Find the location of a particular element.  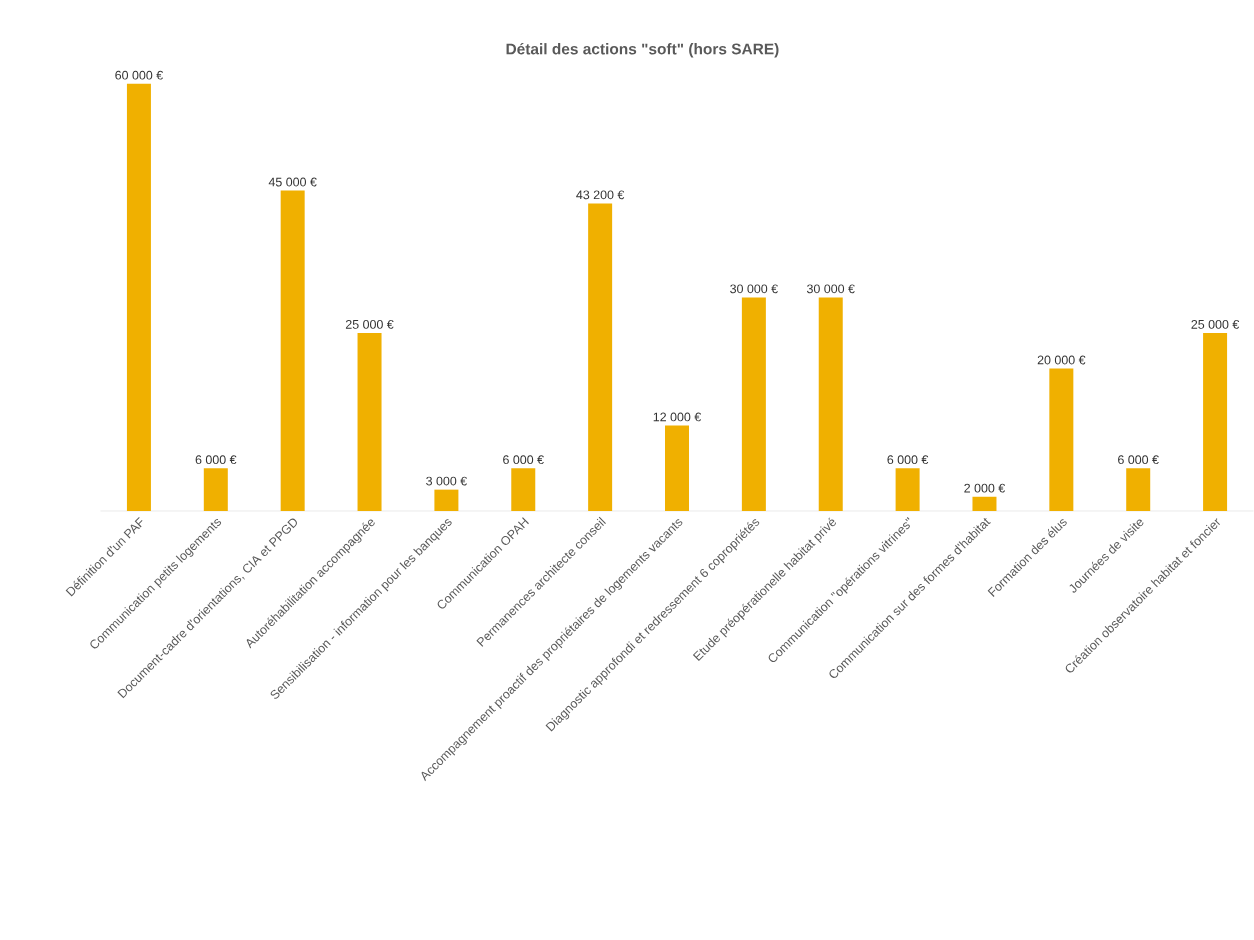

data-label: 12 000 € is located at coordinates (677, 417).